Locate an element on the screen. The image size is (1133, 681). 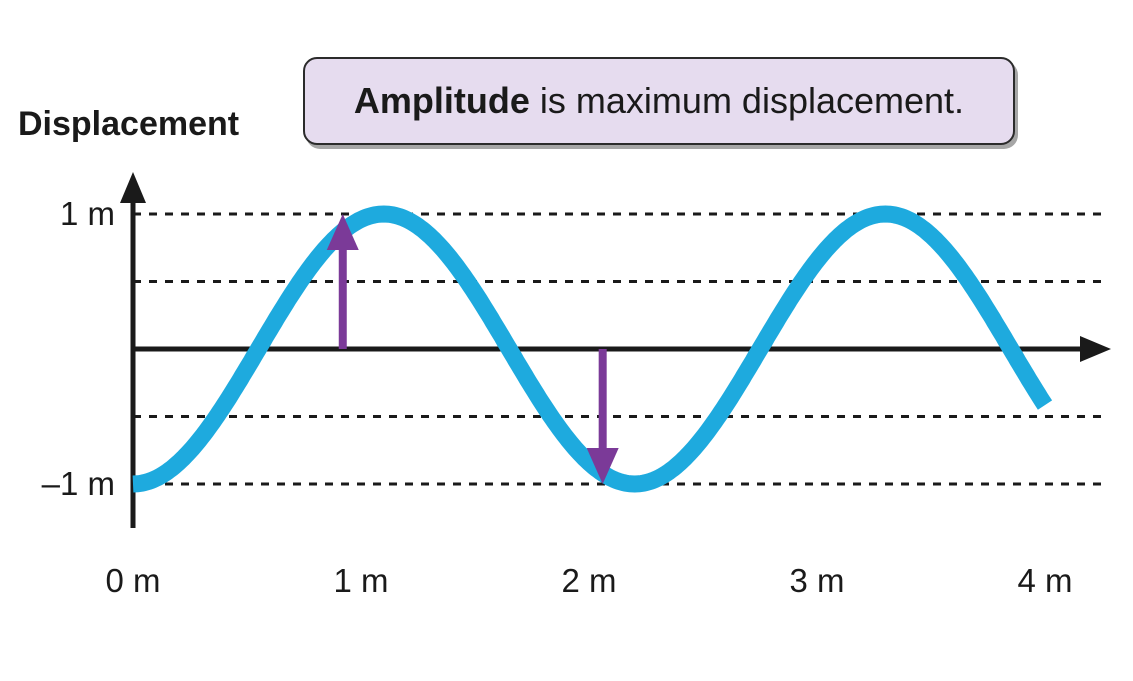
callout-definition: is maximum displacement. is located at coordinates (747, 100).